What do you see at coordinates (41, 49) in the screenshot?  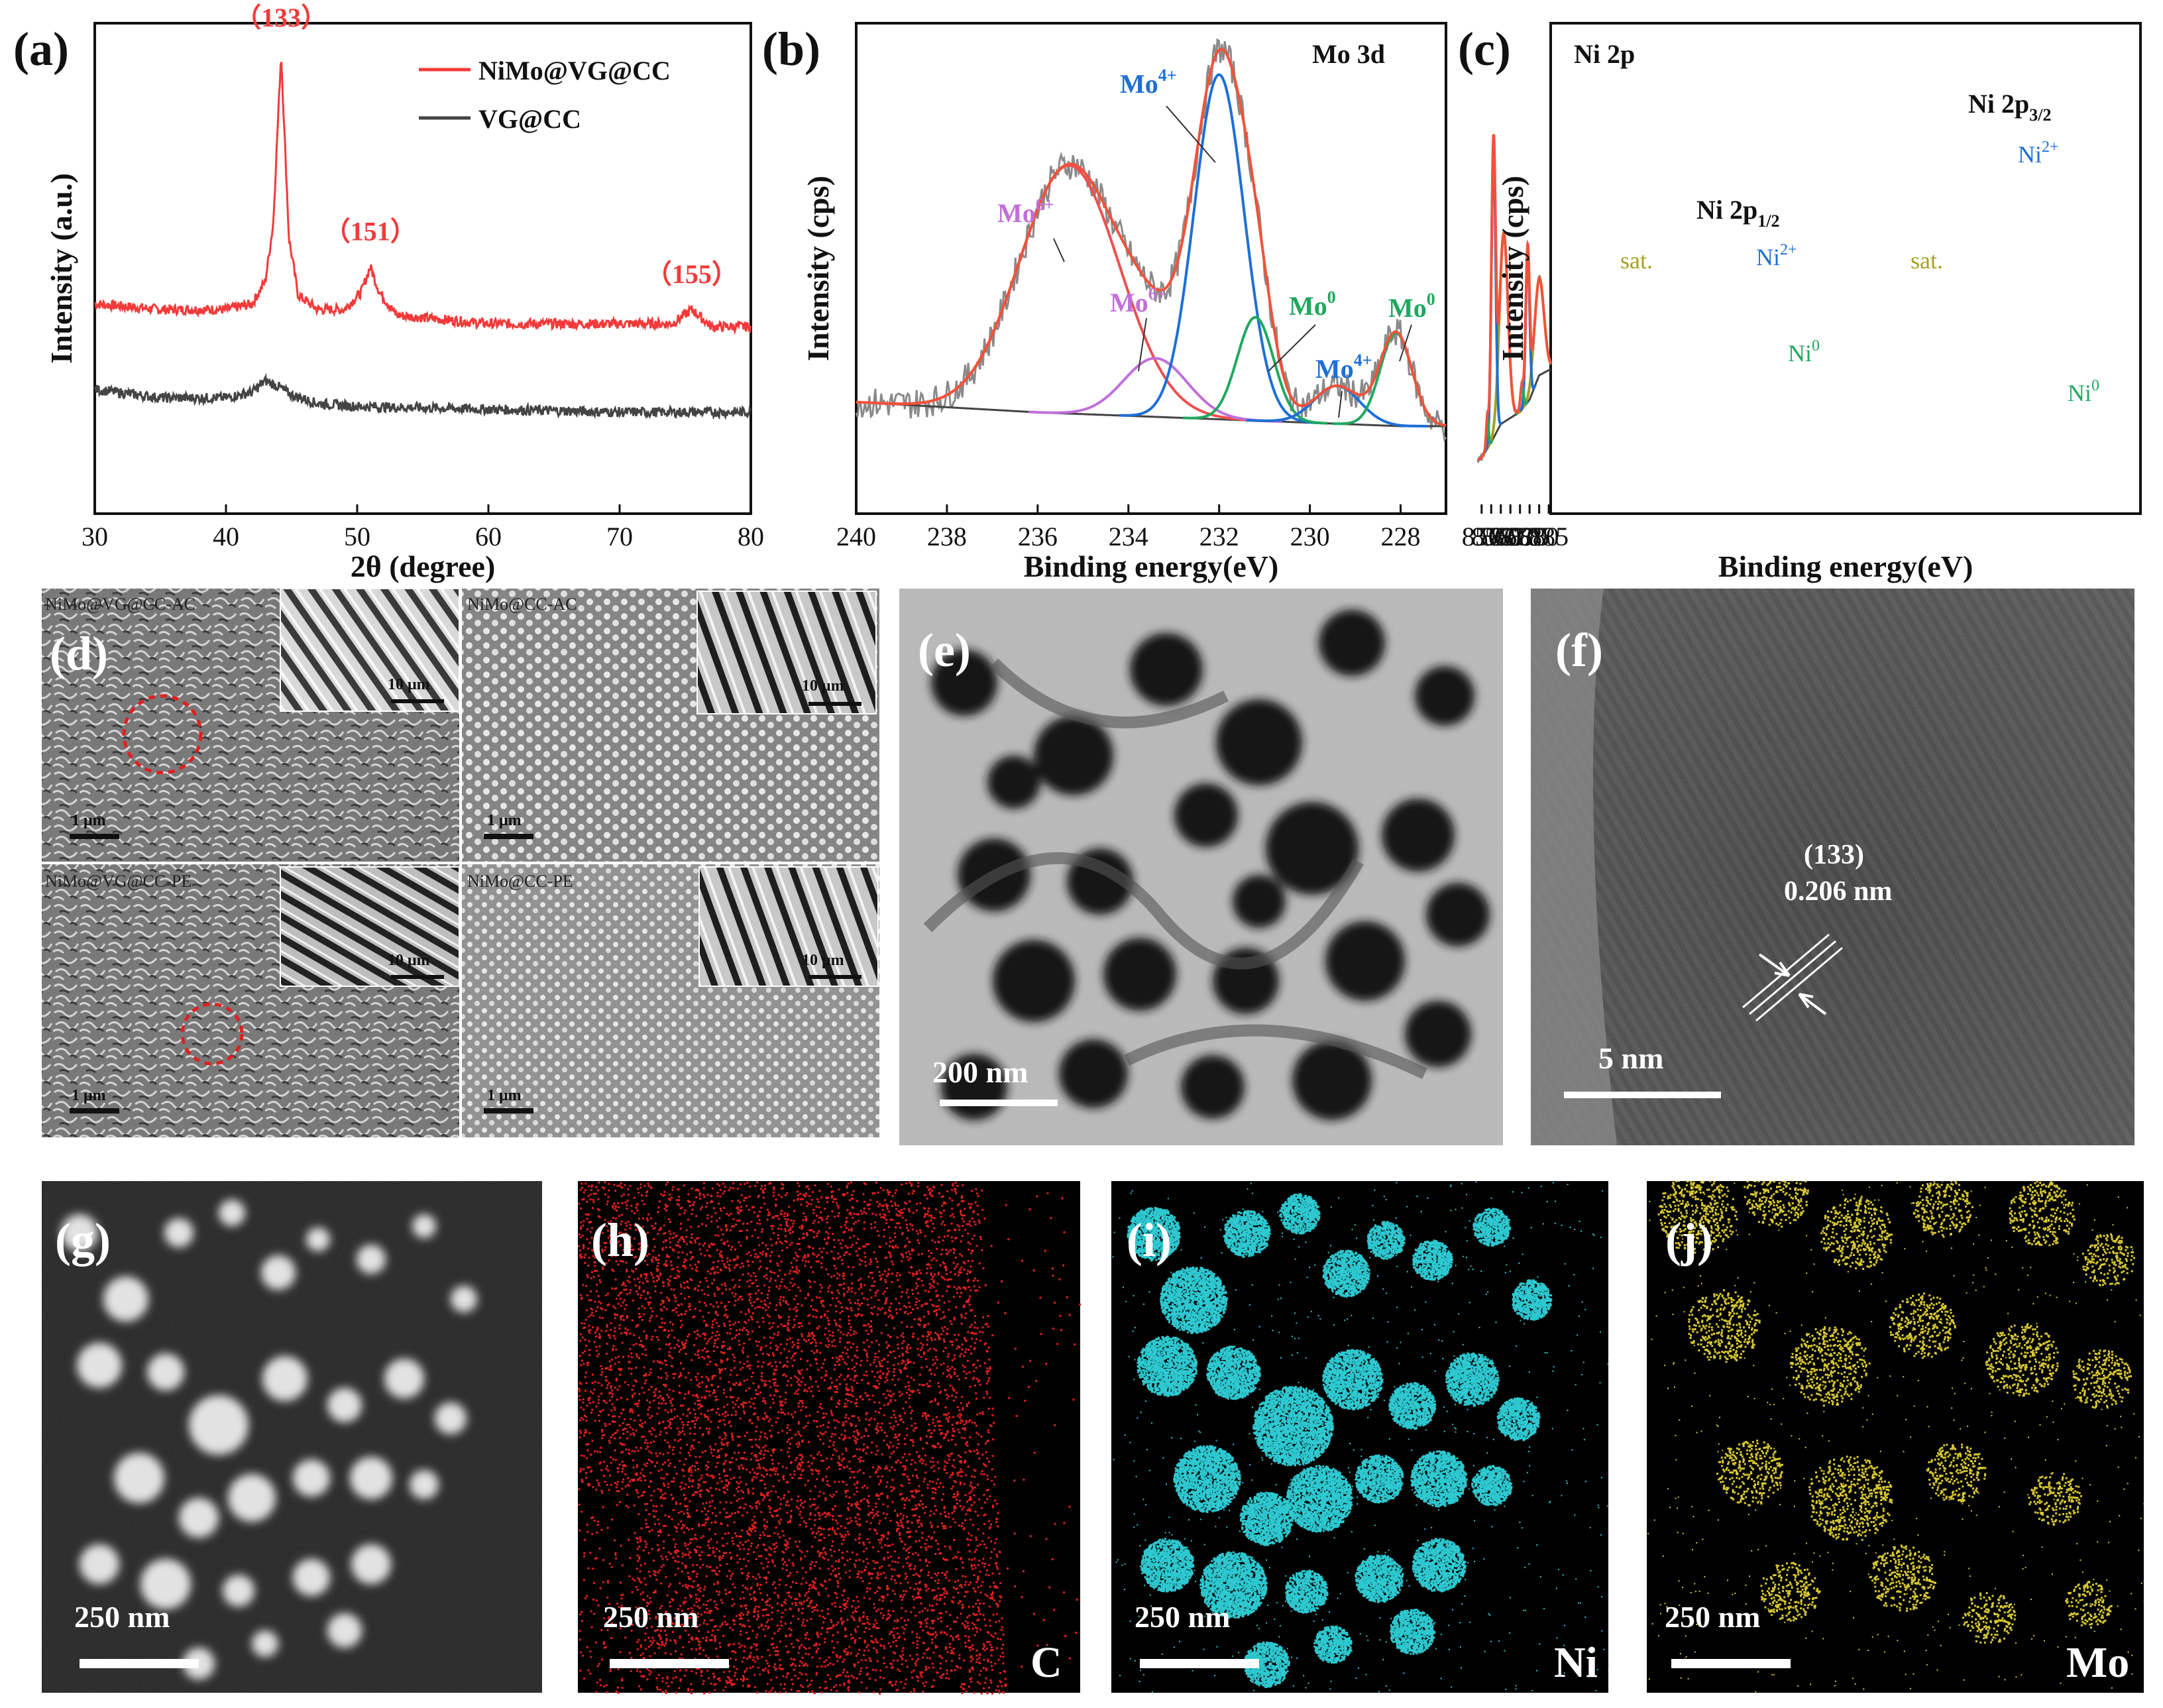 I see `panel-a-label: (a)` at bounding box center [41, 49].